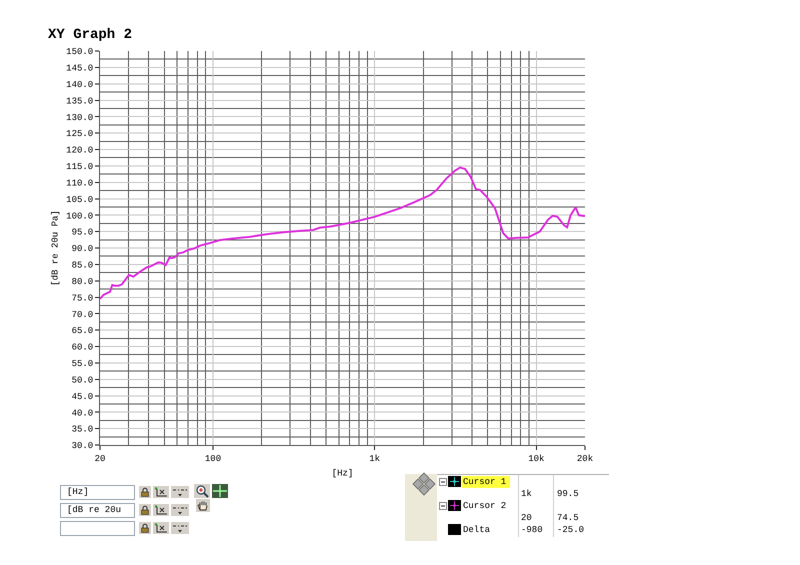  Describe the element at coordinates (80, 151) in the screenshot. I see `y-tick-label: 120.0` at that location.